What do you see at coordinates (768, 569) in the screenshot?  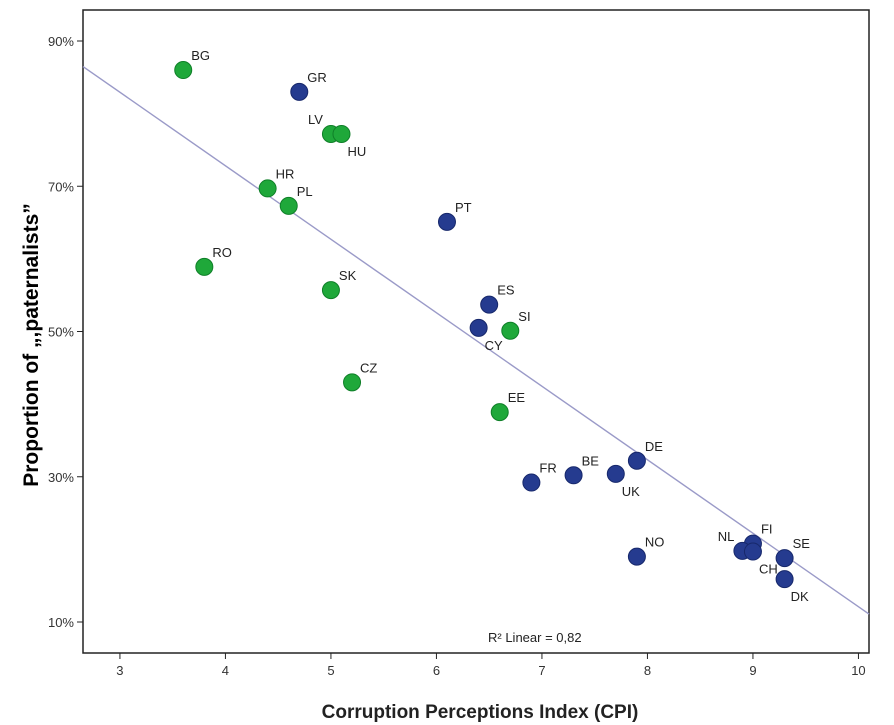 I see `point-label-ch: CH` at bounding box center [768, 569].